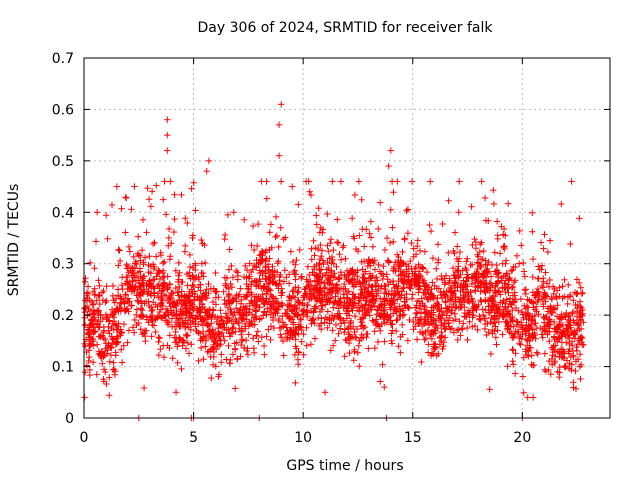 Image resolution: width=640 pixels, height=480 pixels. What do you see at coordinates (522, 438) in the screenshot?
I see `x-tick-label: 20` at bounding box center [522, 438].